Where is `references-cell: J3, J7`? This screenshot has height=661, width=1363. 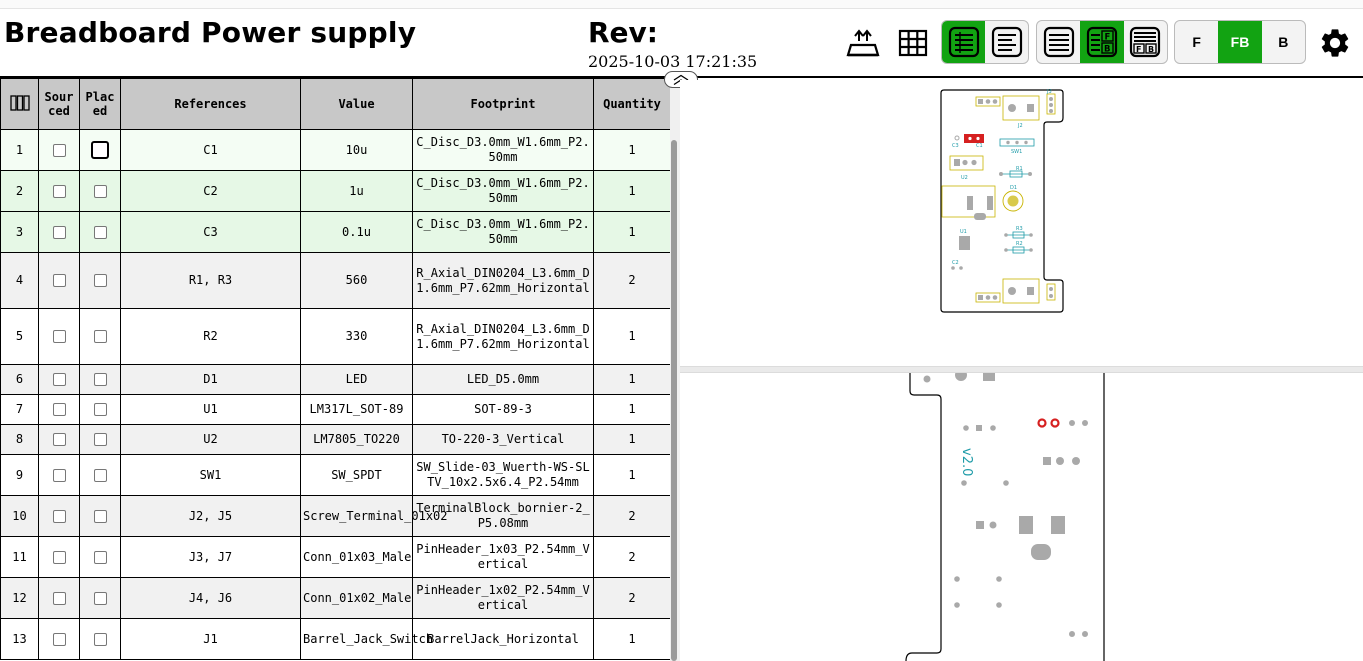
references-cell: J3, J7 is located at coordinates (210, 557).